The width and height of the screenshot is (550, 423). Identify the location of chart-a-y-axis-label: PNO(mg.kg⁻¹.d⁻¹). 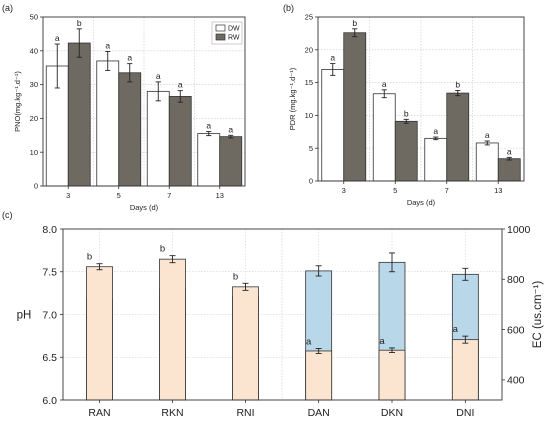
(17, 101).